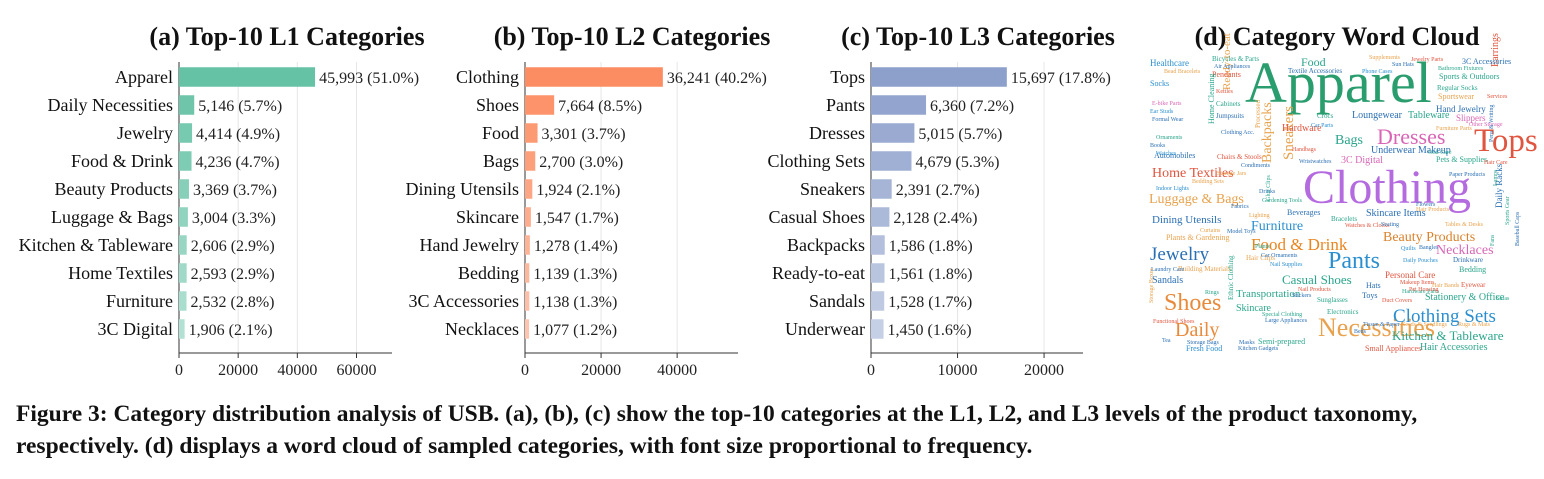  What do you see at coordinates (1210, 231) in the screenshot?
I see `word-cloud-word: Curtains` at bounding box center [1210, 231].